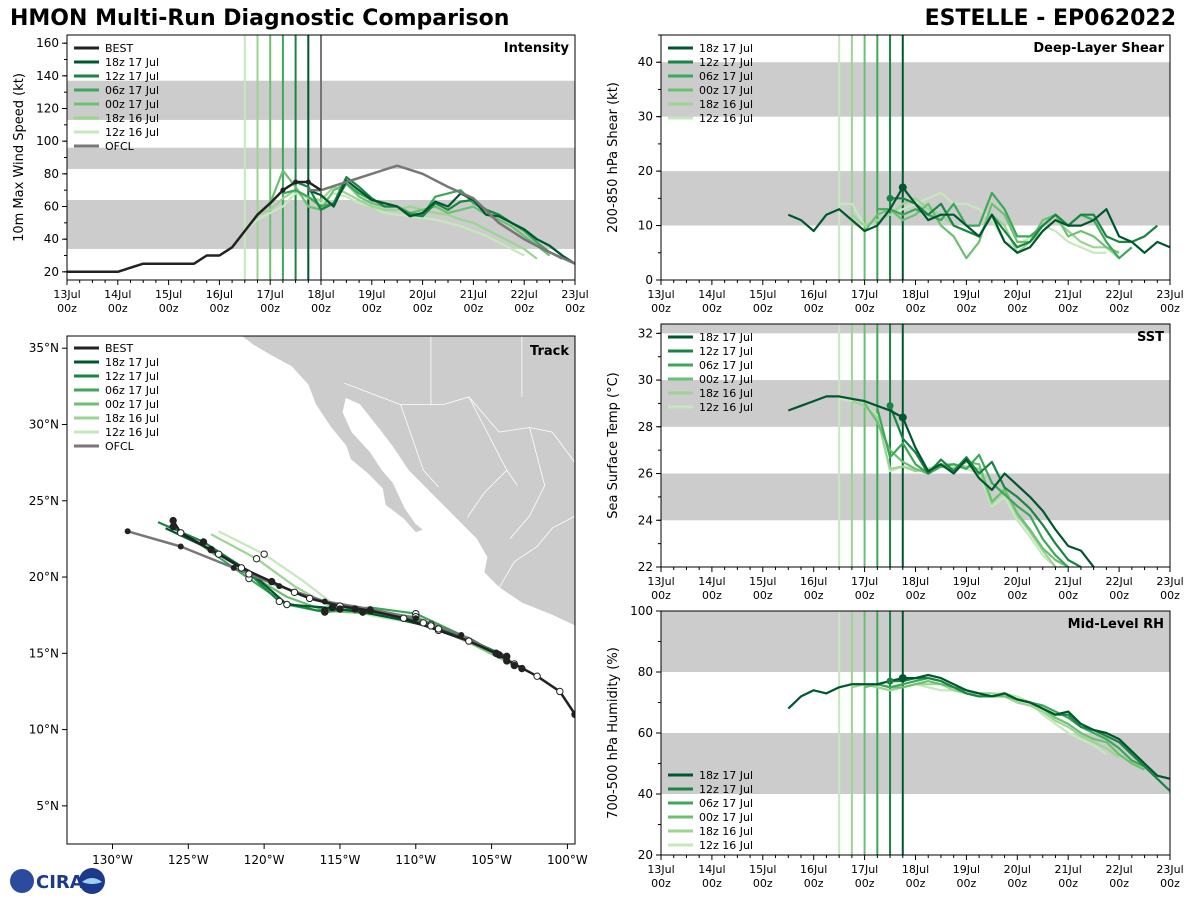 The width and height of the screenshot is (1200, 900). What do you see at coordinates (613, 445) in the screenshot?
I see `y-axis-label: Sea Surface Temp (°C)` at bounding box center [613, 445].